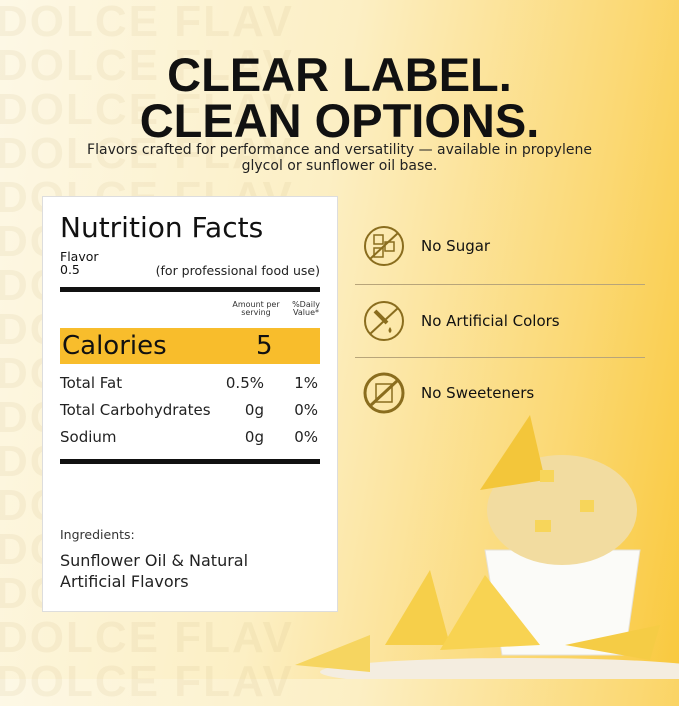 Image resolution: width=679 pixels, height=706 pixels. What do you see at coordinates (237, 270) in the screenshot?
I see `usage-note: (for professional food use)` at bounding box center [237, 270].